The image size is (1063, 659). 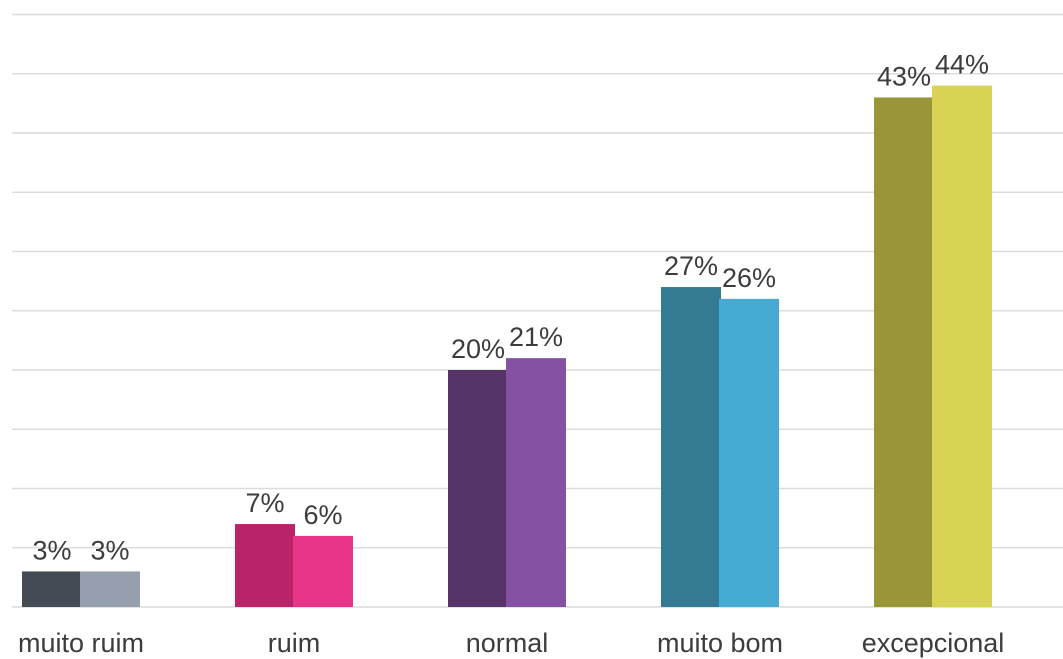 What do you see at coordinates (749, 278) in the screenshot?
I see `data-label: 26%` at bounding box center [749, 278].